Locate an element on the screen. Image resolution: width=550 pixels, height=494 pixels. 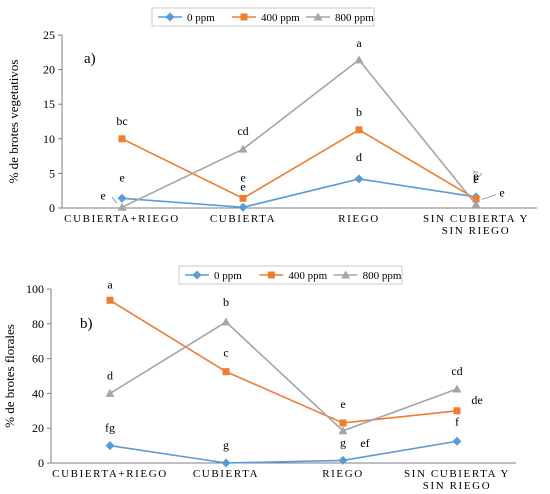
y-tick-label: 25 is located at coordinates (49, 35).